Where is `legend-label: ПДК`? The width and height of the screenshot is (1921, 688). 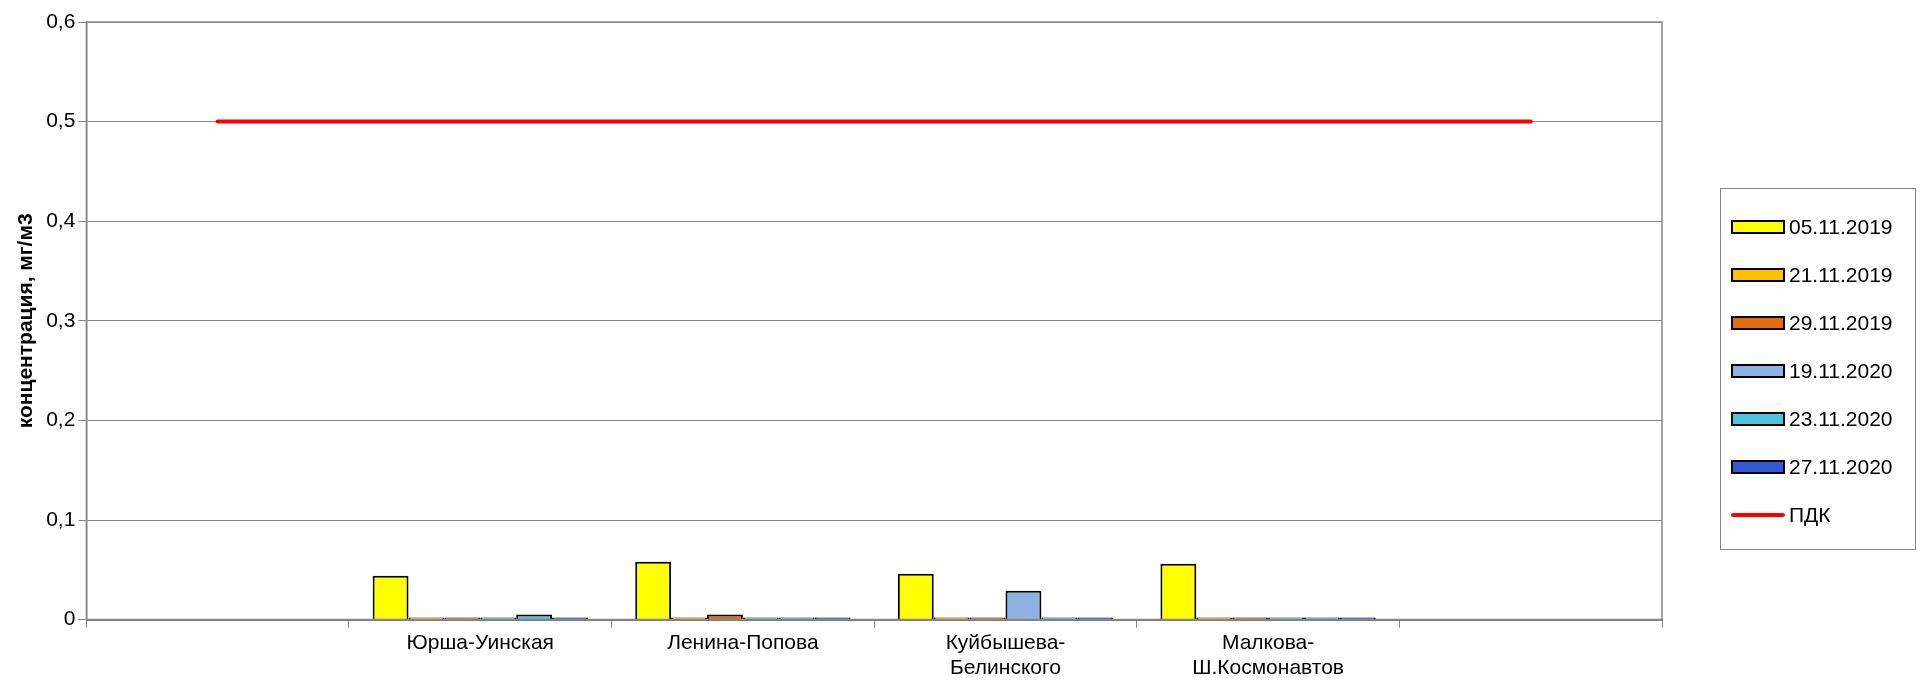
legend-label: ПДК is located at coordinates (1810, 515).